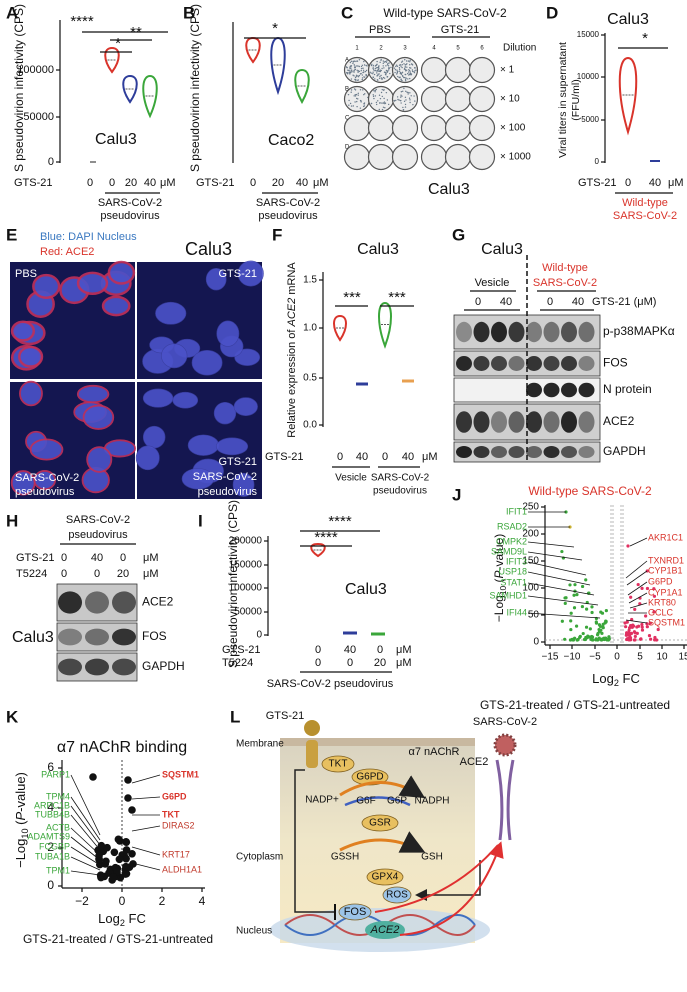 The height and width of the screenshot is (992, 687). Describe the element at coordinates (666, 560) in the screenshot. I see `label: TXNRD1` at that location.